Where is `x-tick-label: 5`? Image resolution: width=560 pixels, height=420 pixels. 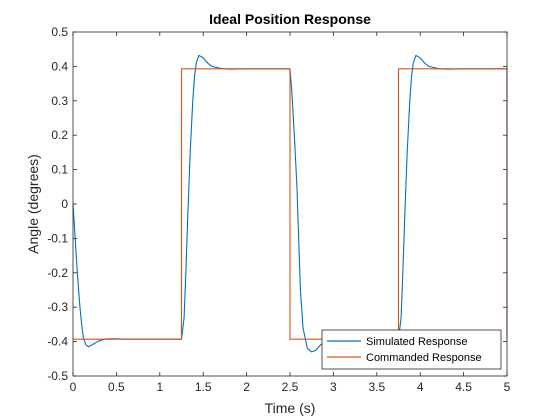 x-tick-label: 5 is located at coordinates (507, 387).